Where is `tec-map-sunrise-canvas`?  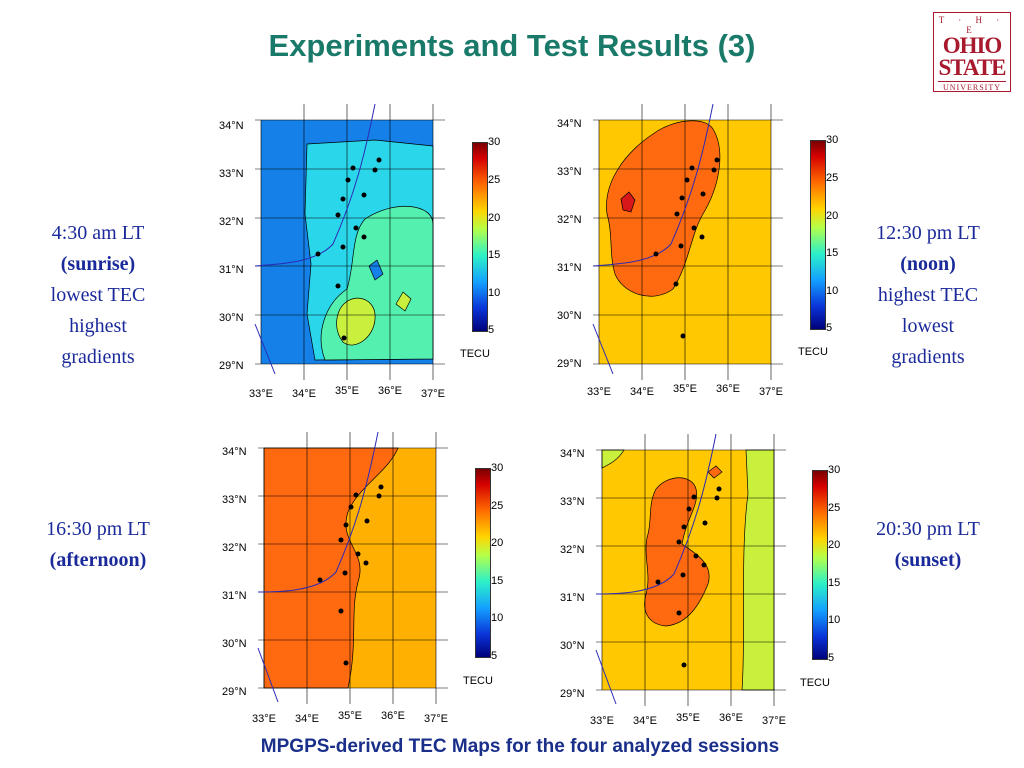 tec-map-sunrise-canvas is located at coordinates (349, 241).